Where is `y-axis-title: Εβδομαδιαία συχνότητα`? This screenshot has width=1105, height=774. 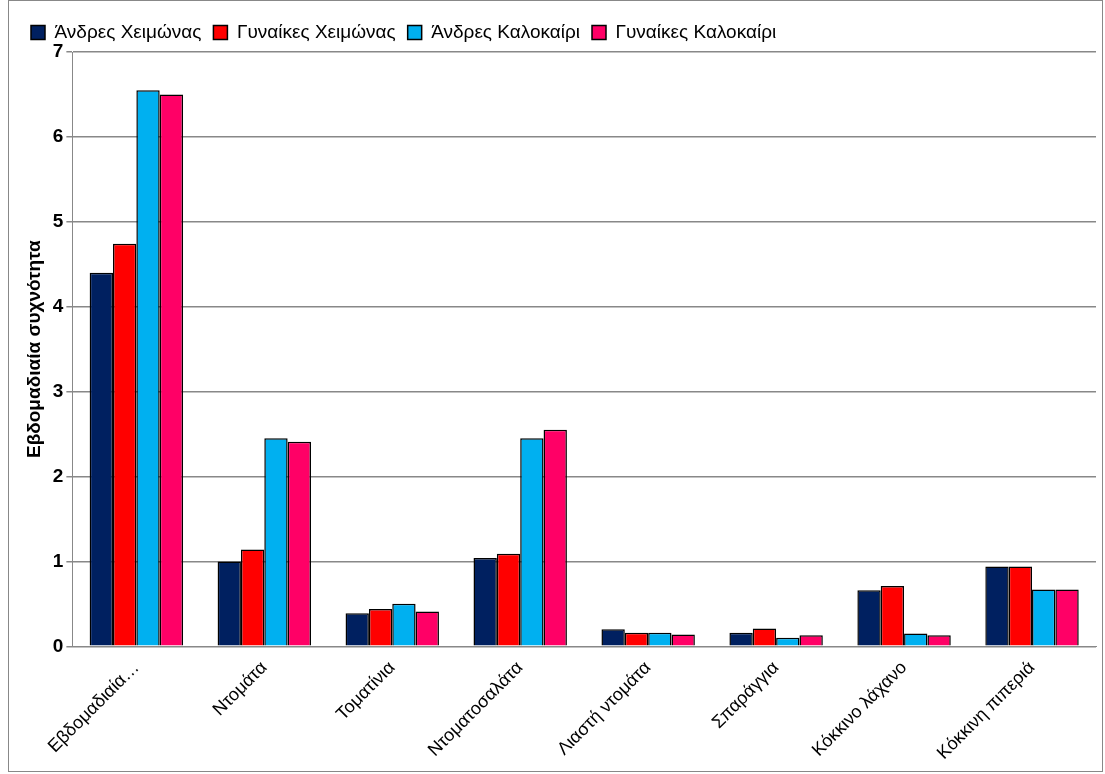 y-axis-title: Εβδομαδιαία συχνότητα is located at coordinates (33, 349).